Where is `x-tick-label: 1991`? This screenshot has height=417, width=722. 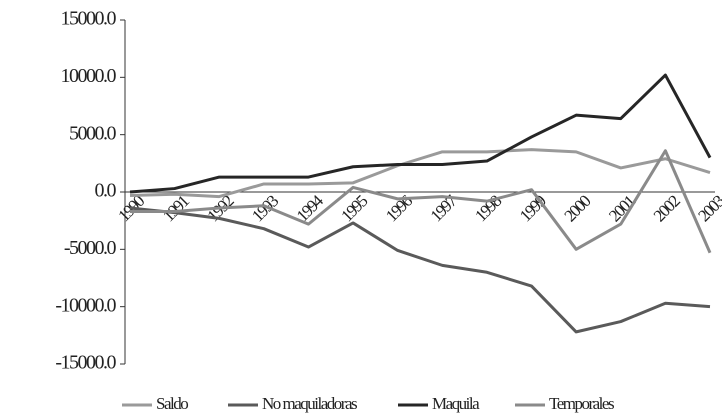 x-tick-label: 1991 is located at coordinates (176, 208).